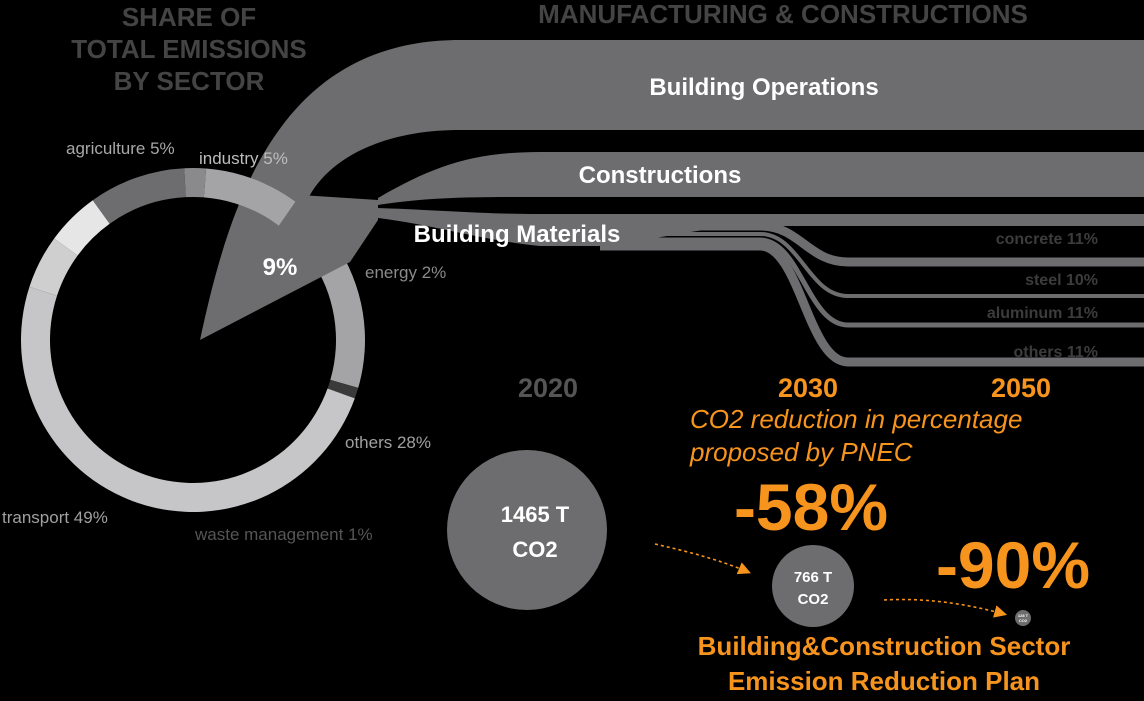  What do you see at coordinates (189, 17) in the screenshot?
I see `share-title-line1: SHARE OF` at bounding box center [189, 17].